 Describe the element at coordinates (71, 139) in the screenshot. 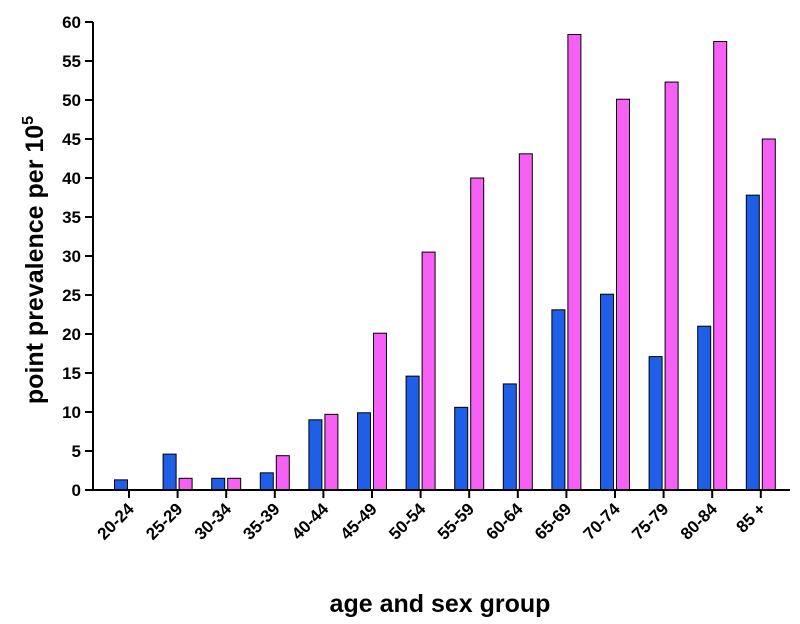

I see `y-tick-label: 45` at that location.